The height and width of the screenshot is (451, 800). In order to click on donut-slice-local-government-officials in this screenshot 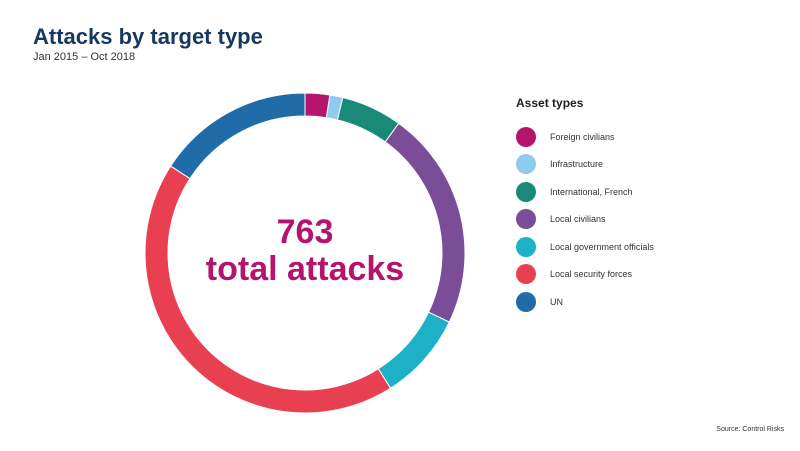, I will do `click(413, 350)`.